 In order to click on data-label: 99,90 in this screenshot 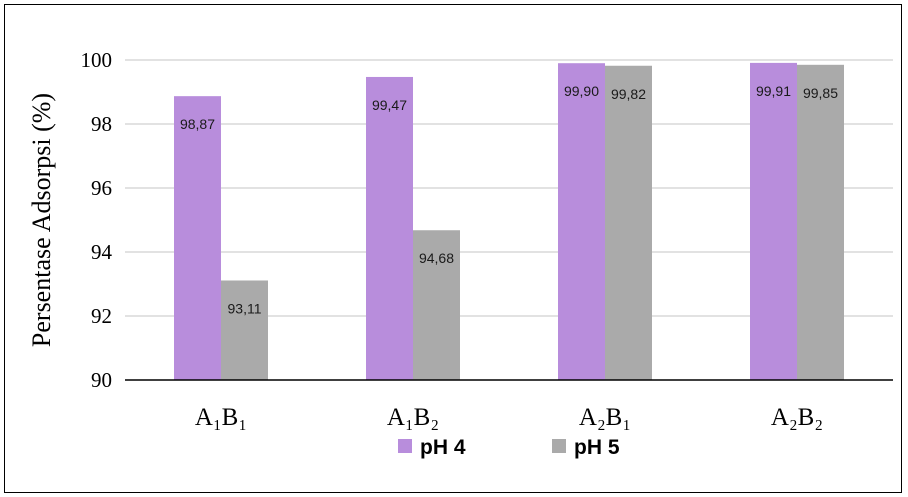, I will do `click(581, 91)`.